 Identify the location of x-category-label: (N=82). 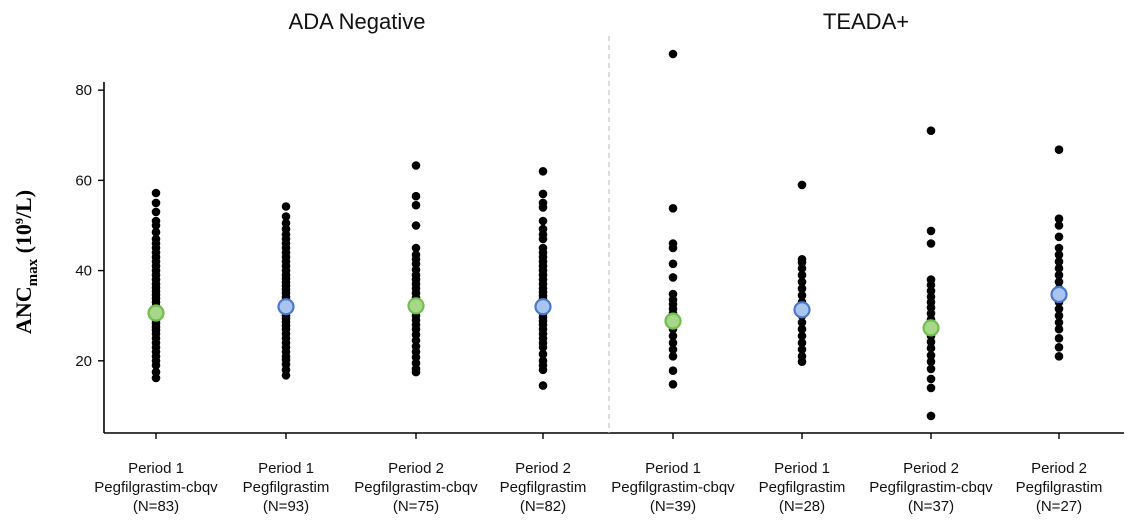
(543, 506).